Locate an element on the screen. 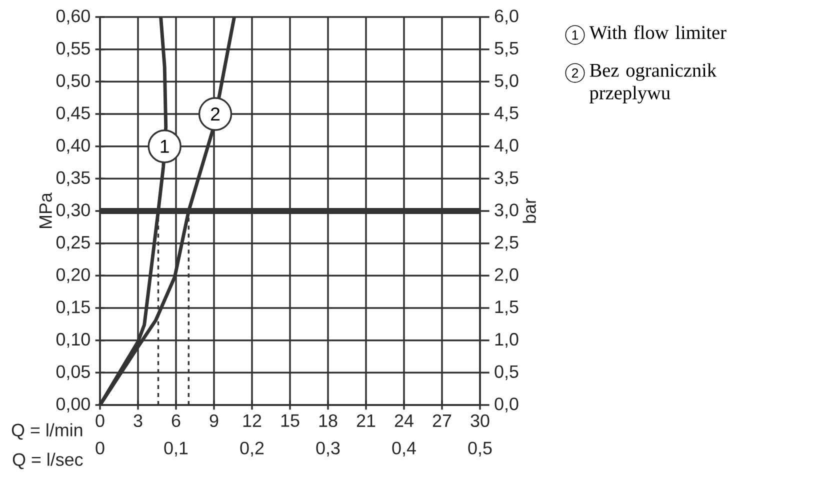 Image resolution: width=824 pixels, height=482 pixels. x-tick-label: 24 is located at coordinates (404, 420).